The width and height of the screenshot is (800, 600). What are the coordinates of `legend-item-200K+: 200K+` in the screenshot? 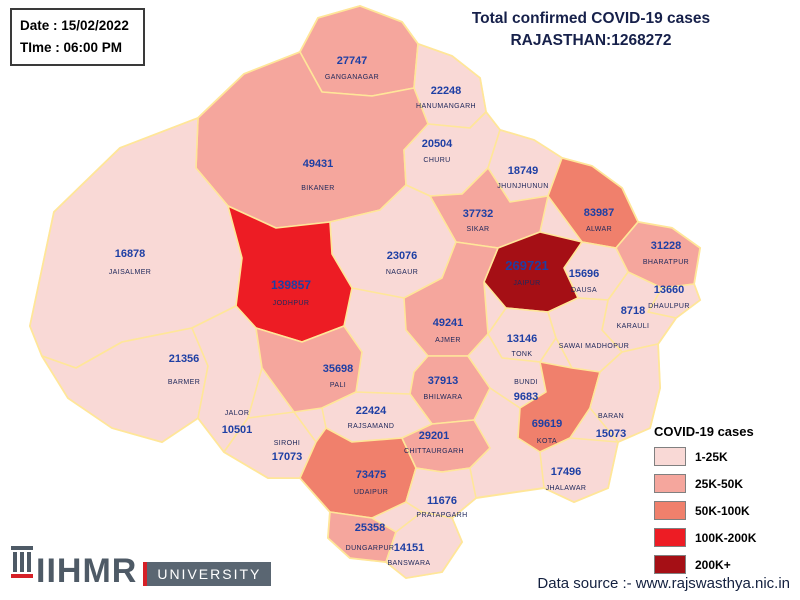 It's located at (719, 564).